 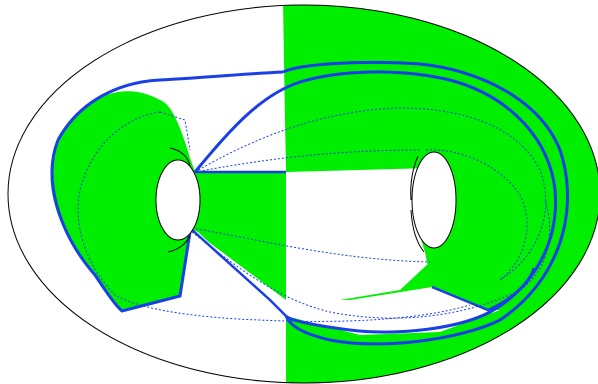 I want to click on left-wedge, so click(x=238, y=236).